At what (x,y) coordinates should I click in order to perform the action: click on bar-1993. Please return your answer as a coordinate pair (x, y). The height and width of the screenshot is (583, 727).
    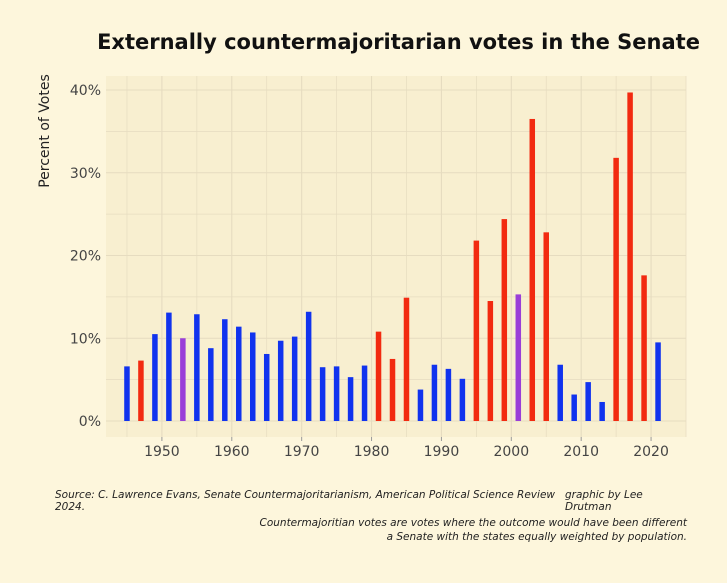
    Looking at the image, I should click on (462, 399).